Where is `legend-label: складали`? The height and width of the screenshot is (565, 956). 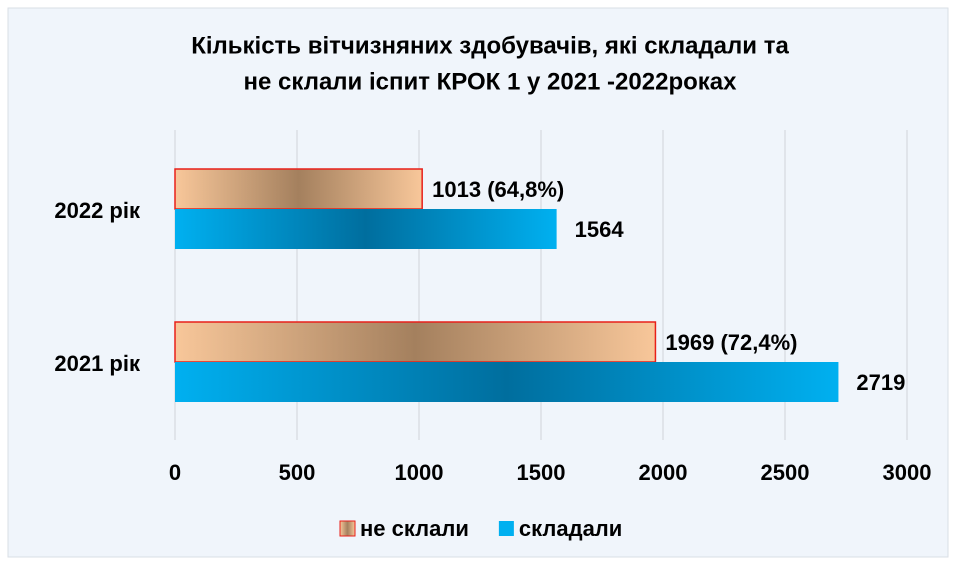 legend-label: складали is located at coordinates (570, 528).